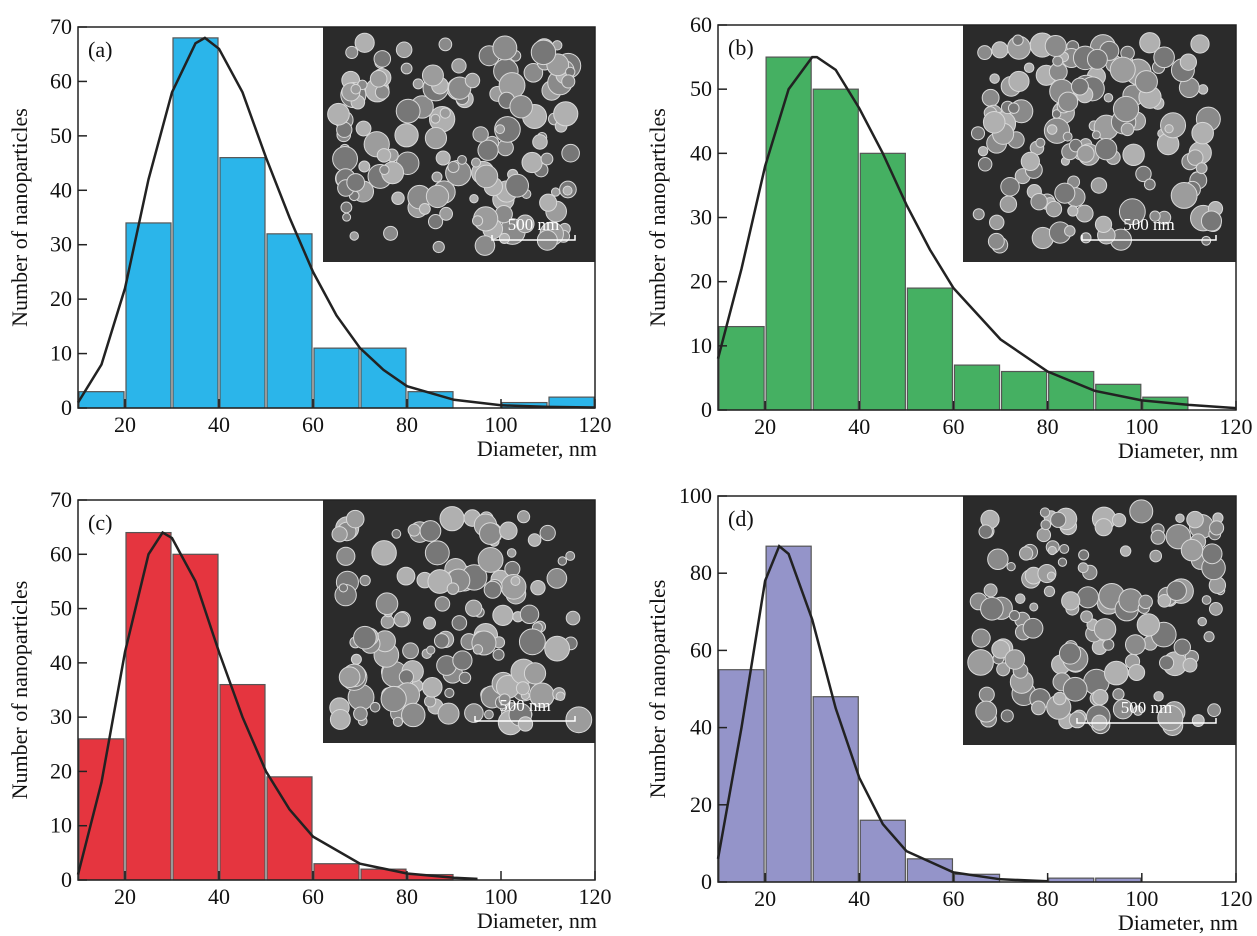  Describe the element at coordinates (741, 47) in the screenshot. I see `panel-label: (b)` at that location.